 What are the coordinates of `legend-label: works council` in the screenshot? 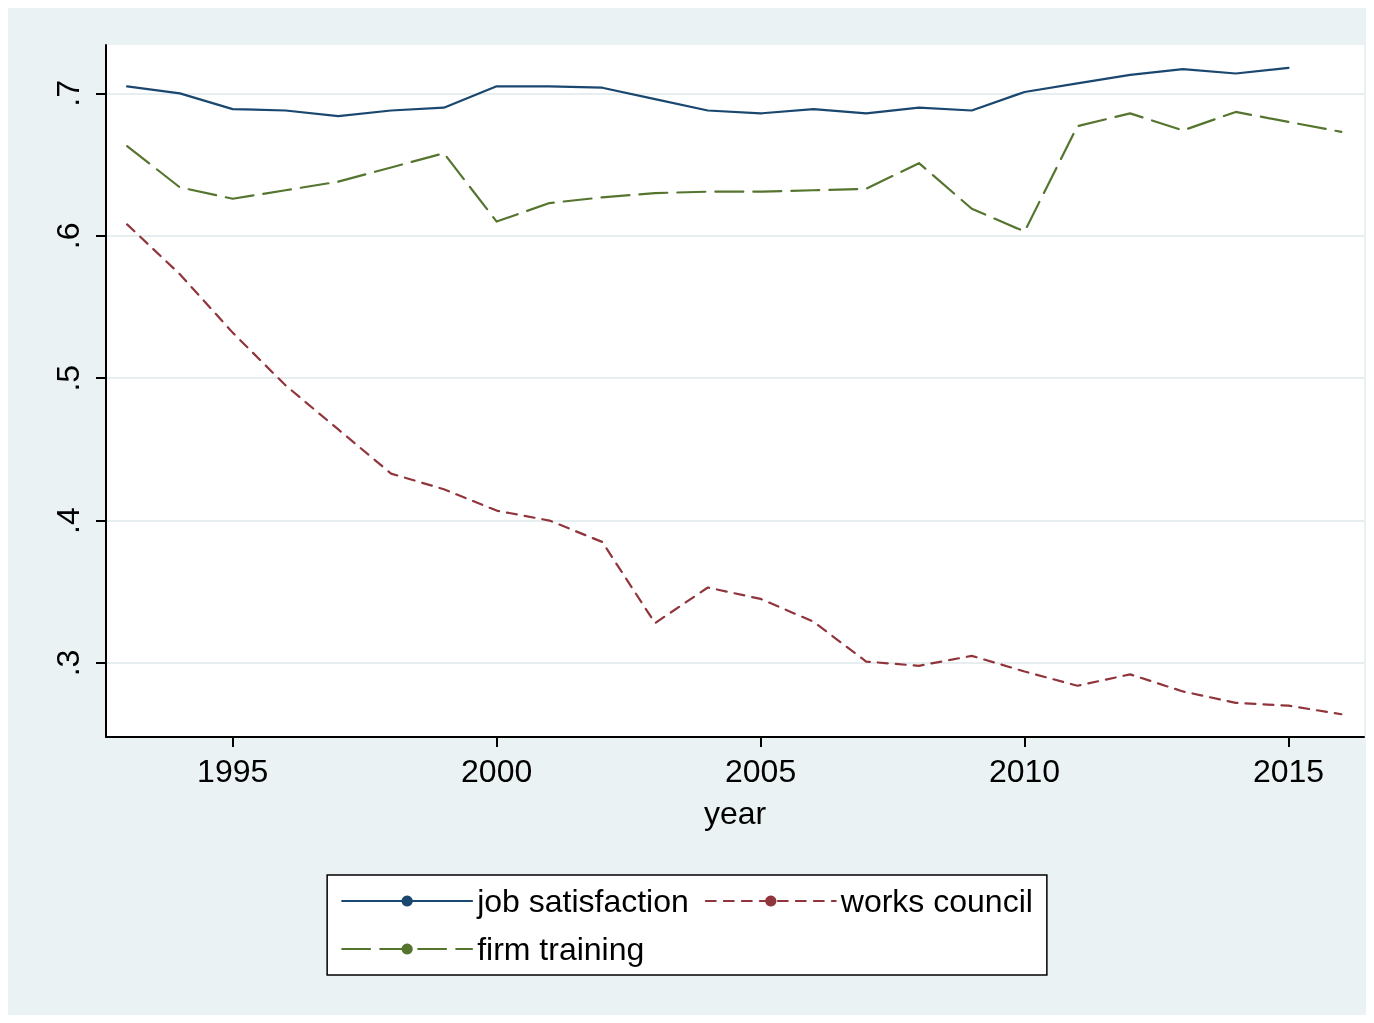 It's located at (936, 901).